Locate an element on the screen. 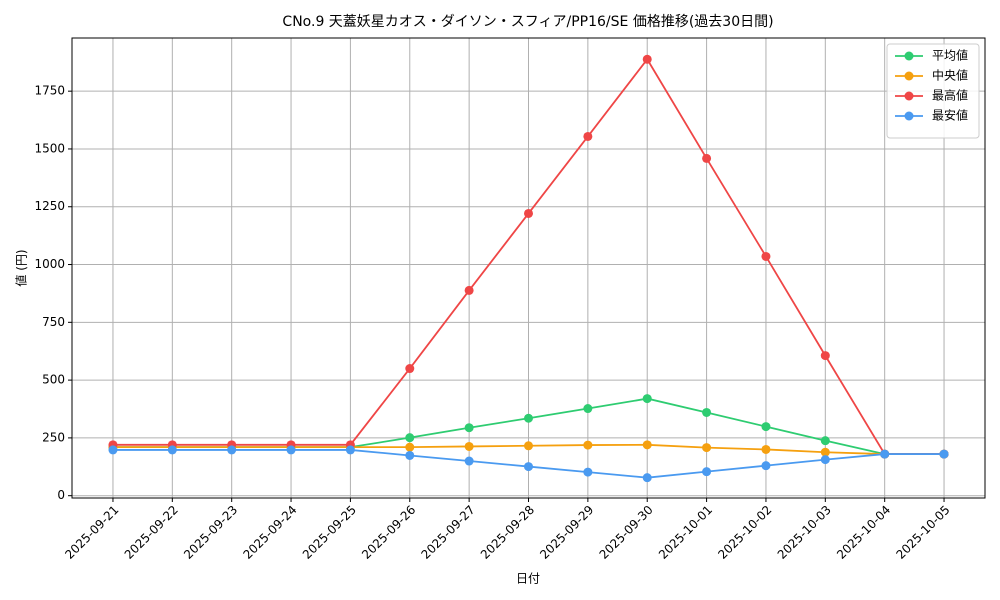 This screenshot has width=1000, height=600. y-tick-label: 250 is located at coordinates (53, 437).